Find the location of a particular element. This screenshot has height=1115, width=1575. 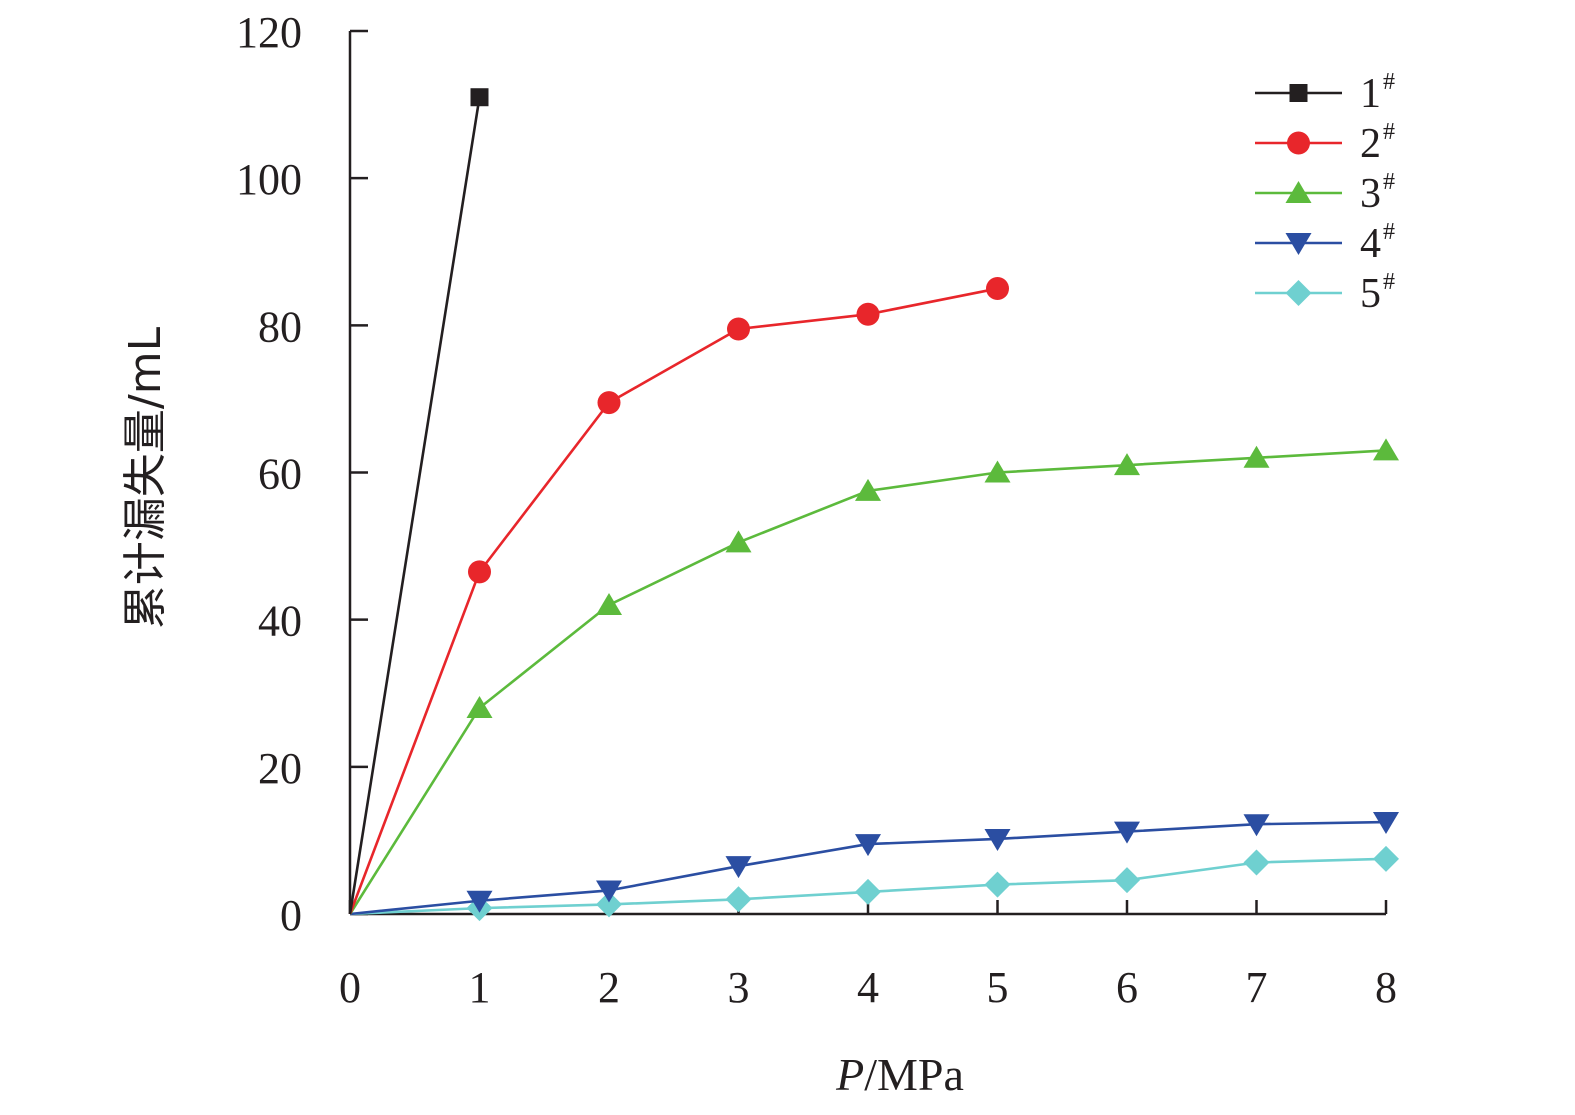

y-tick-label: 80 is located at coordinates (280, 326).